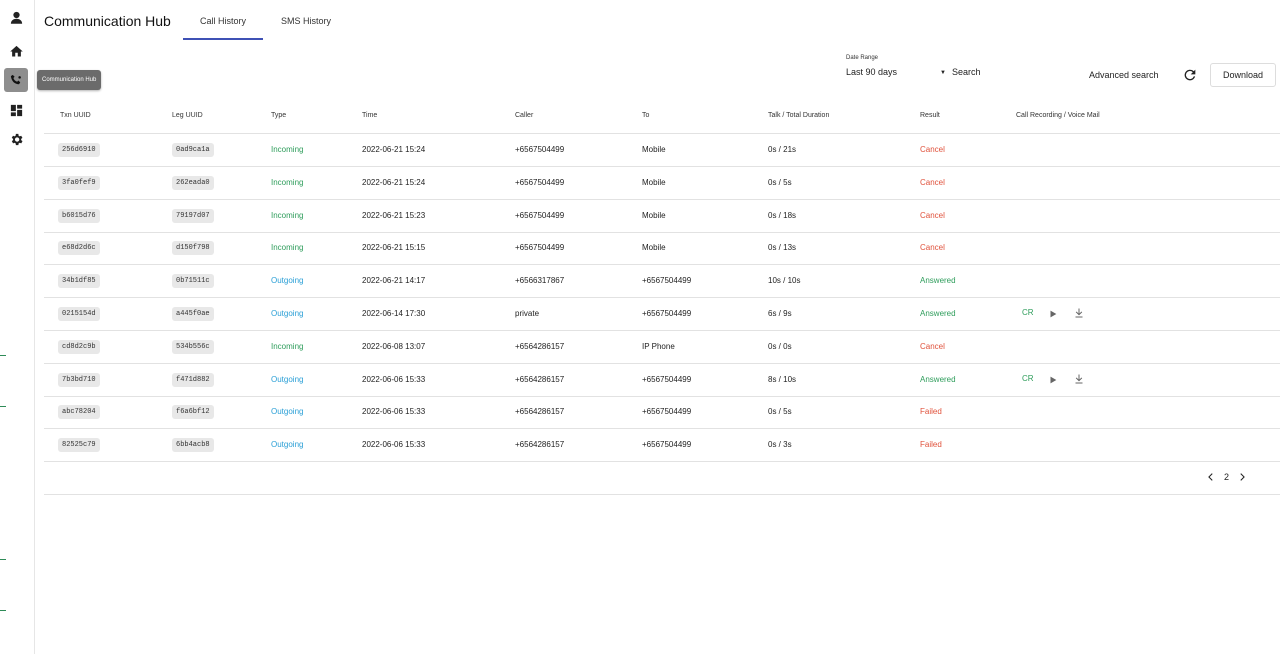 The width and height of the screenshot is (1280, 654). Describe the element at coordinates (658, 346) in the screenshot. I see `callee: IP Phone` at that location.